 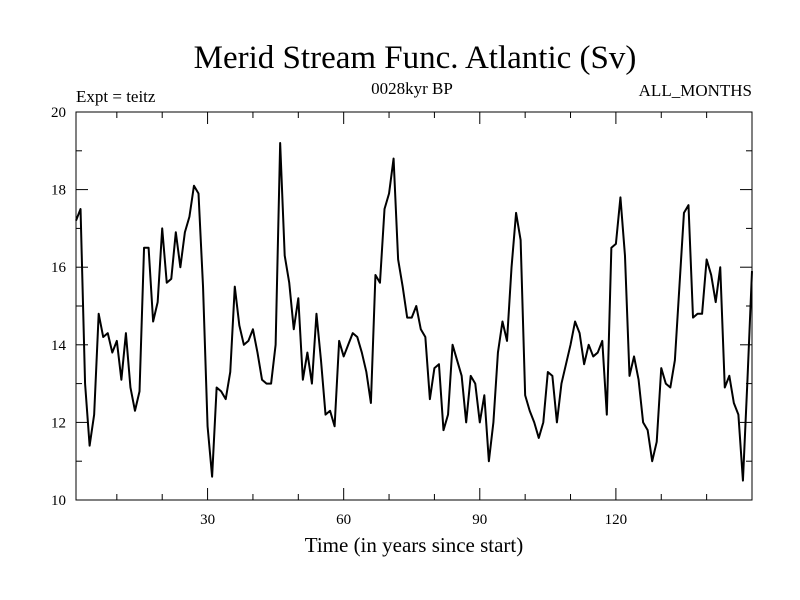 I want to click on x-tick-label: 30, so click(x=207, y=520).